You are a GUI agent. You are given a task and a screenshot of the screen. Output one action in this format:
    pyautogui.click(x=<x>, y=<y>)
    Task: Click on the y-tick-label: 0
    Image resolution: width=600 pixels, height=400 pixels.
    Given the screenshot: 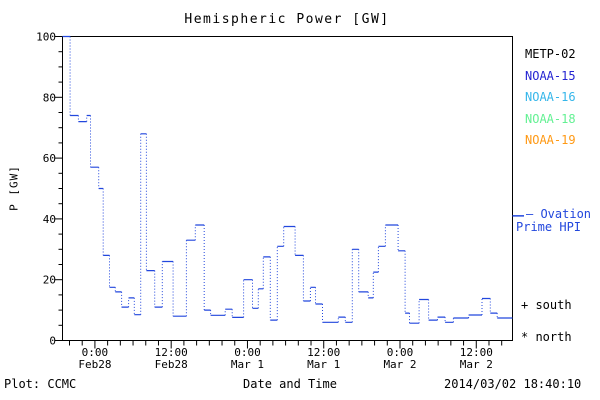 What is the action you would take?
    pyautogui.click(x=52, y=341)
    